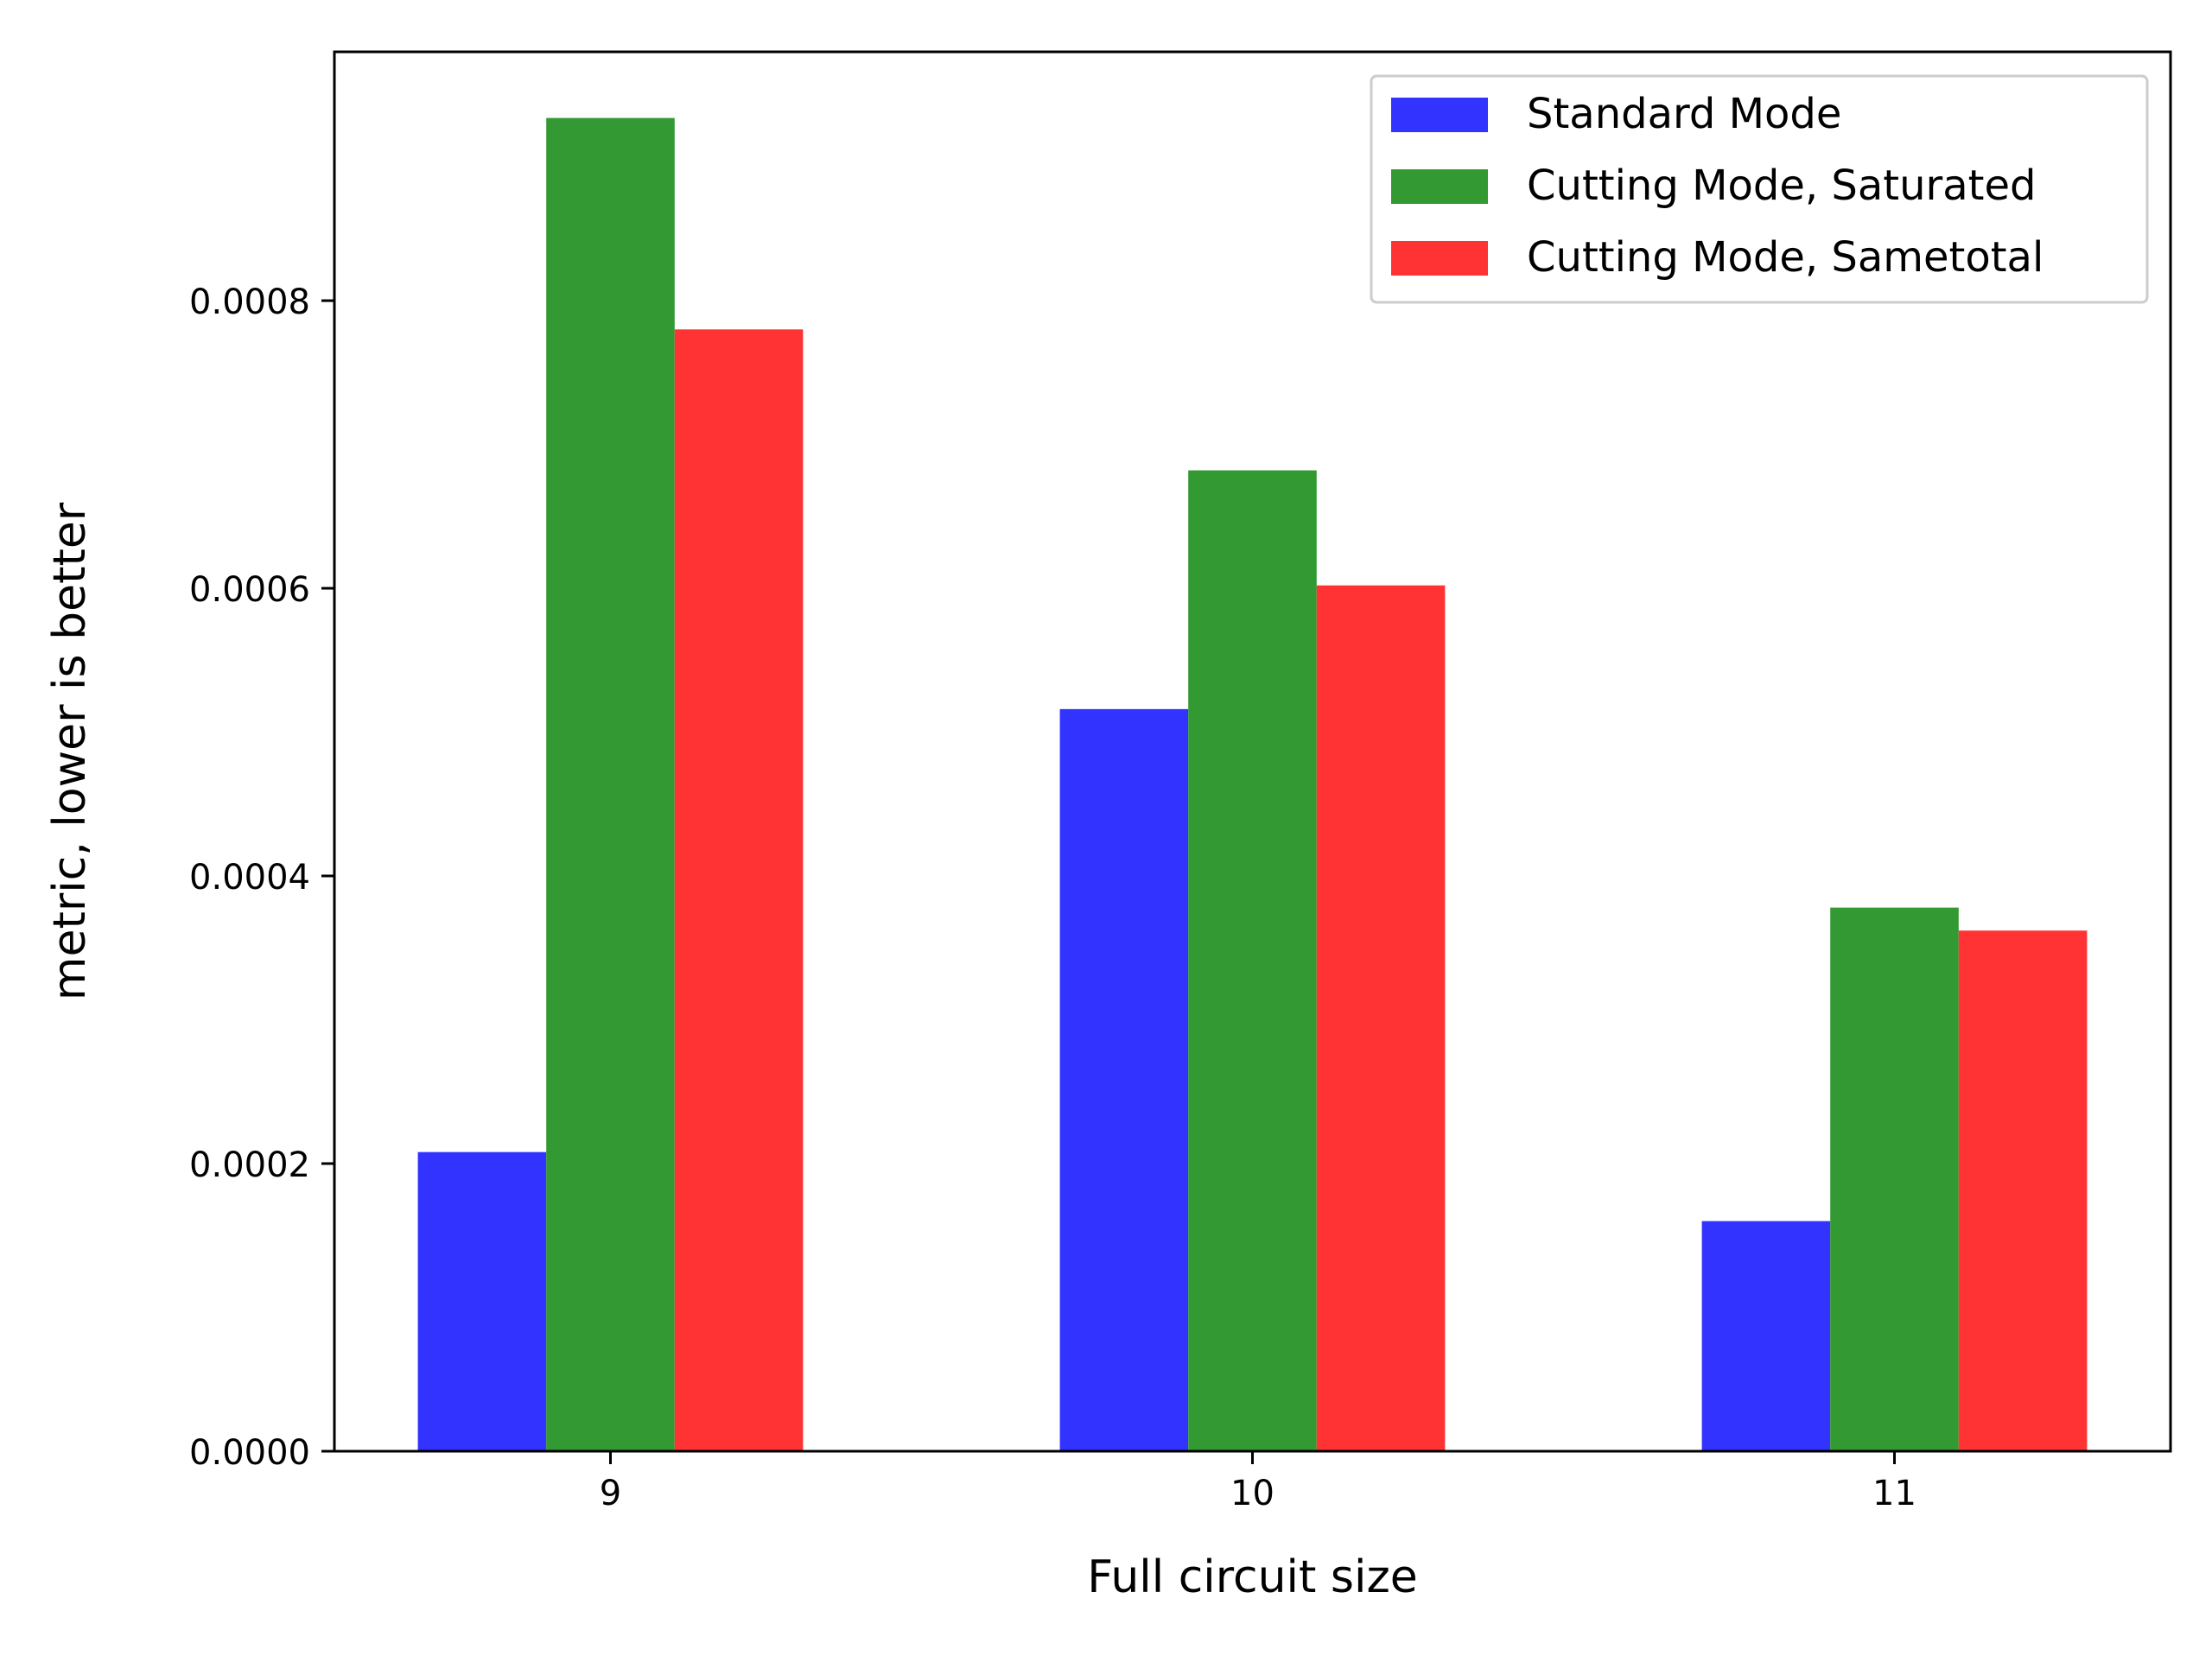 The image size is (2212, 1662). What do you see at coordinates (249, 878) in the screenshot?
I see `y-tick-label: 0.0004` at bounding box center [249, 878].